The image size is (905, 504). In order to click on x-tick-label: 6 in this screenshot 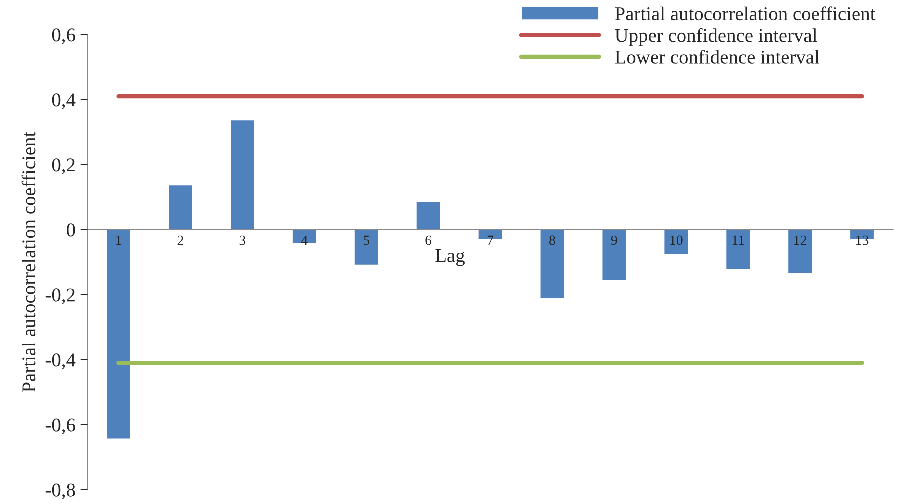, I will do `click(429, 241)`.